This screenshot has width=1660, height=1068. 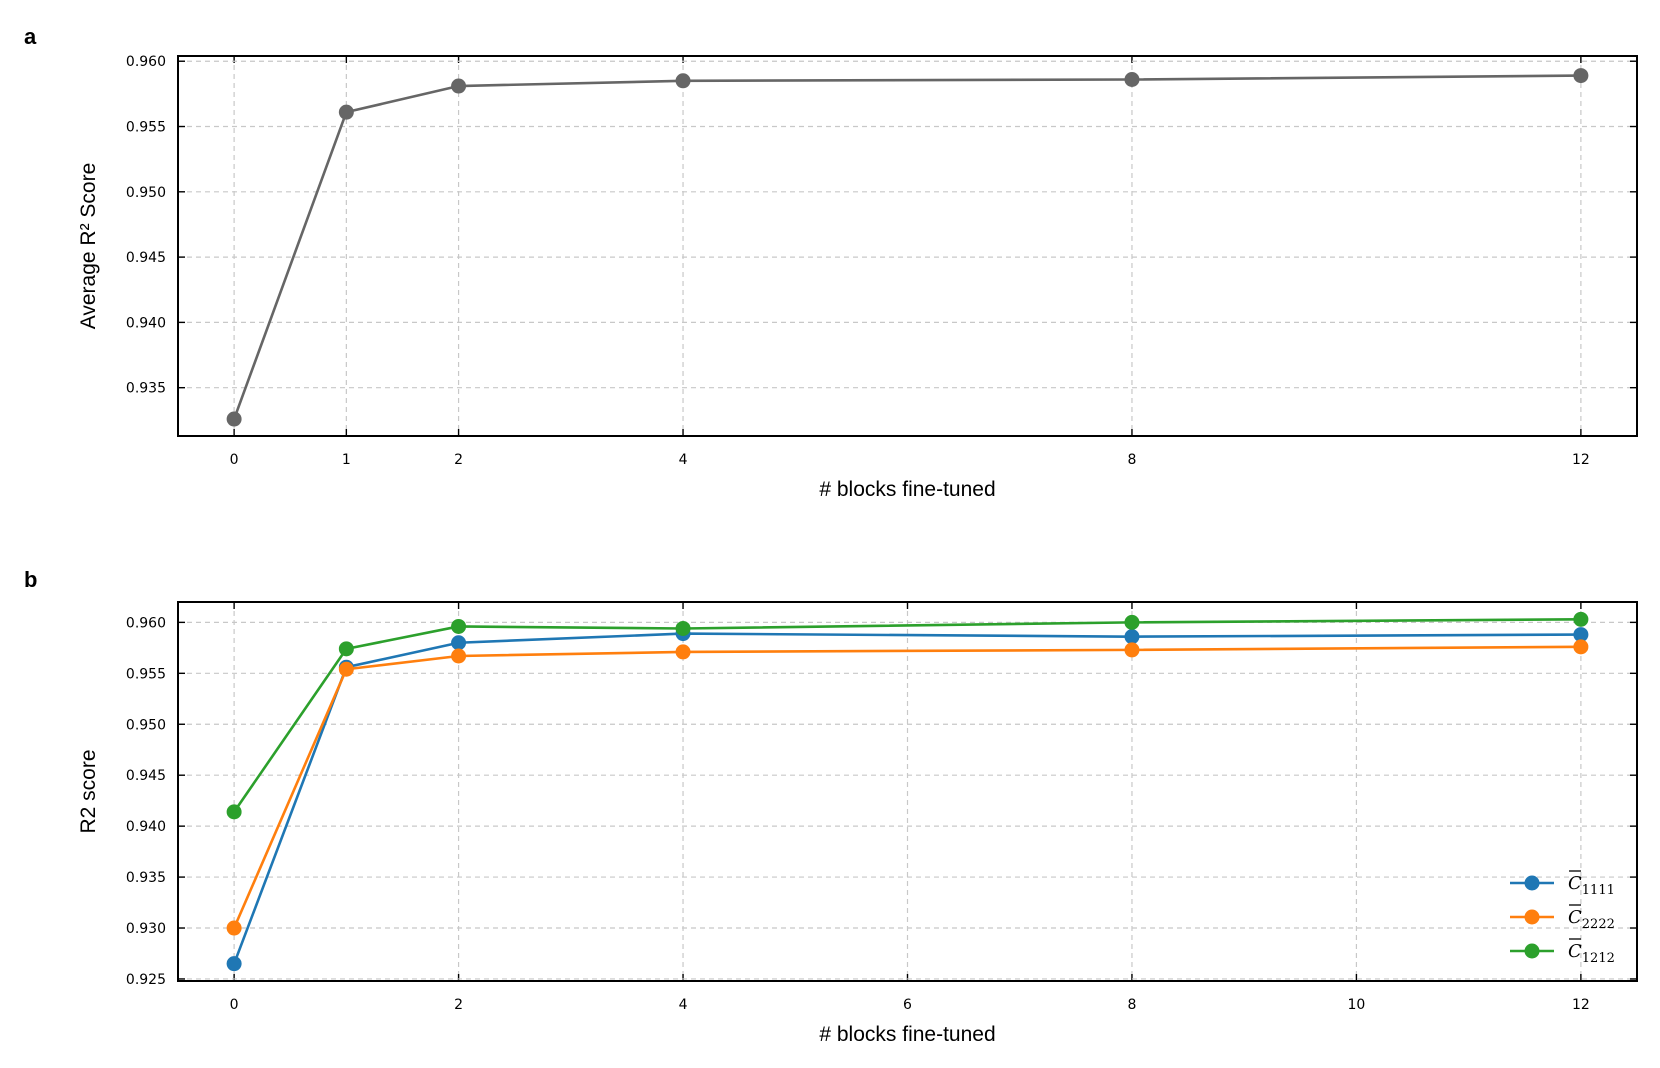 What do you see at coordinates (1591, 953) in the screenshot?
I see `legend-label: C1212` at bounding box center [1591, 953].